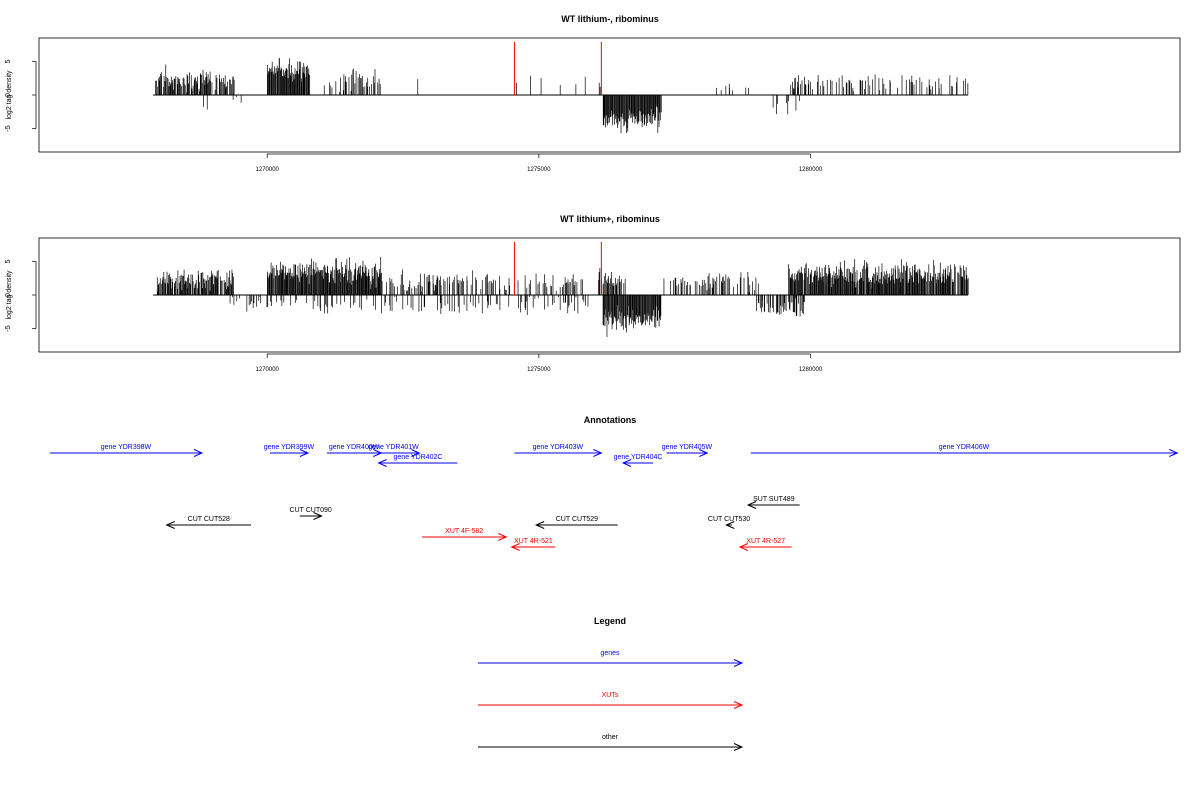 This screenshot has height=800, width=1200. I want to click on feature-label: CUT CUT090, so click(311, 510).